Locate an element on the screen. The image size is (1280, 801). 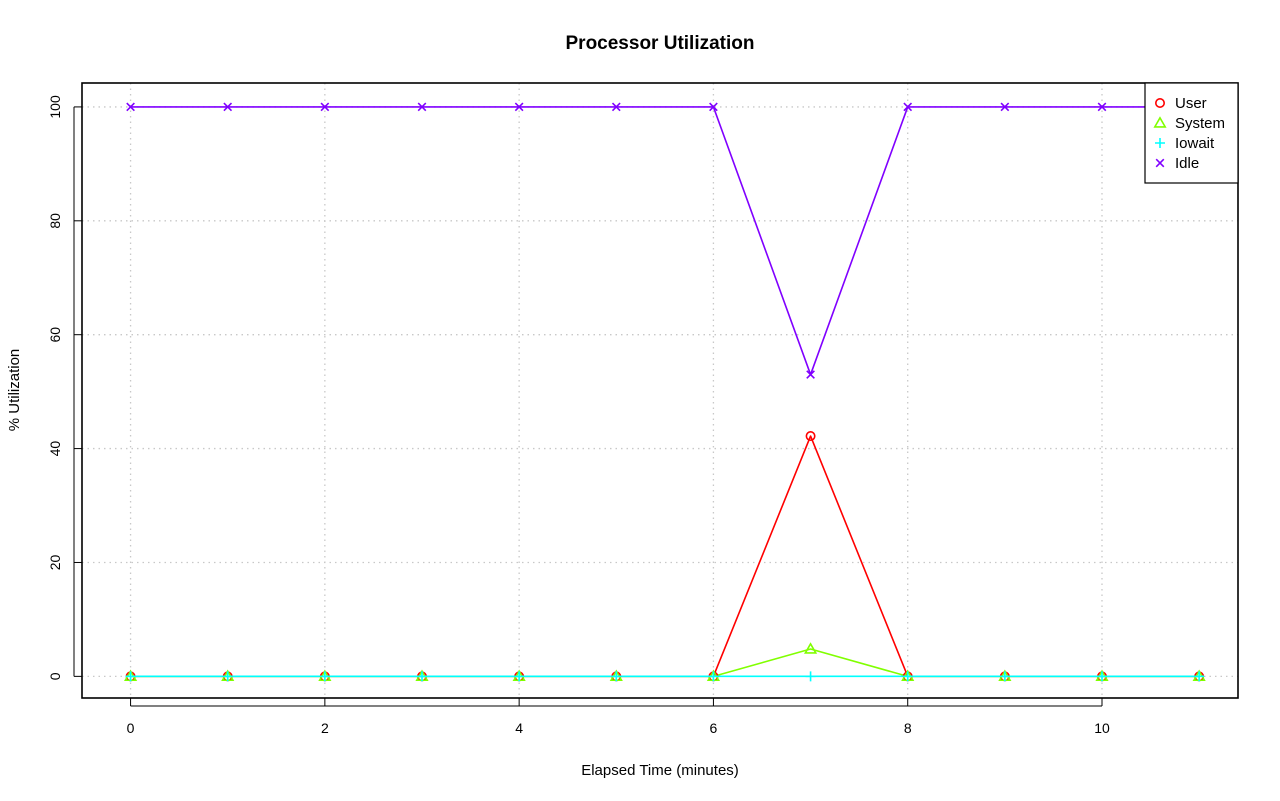
y-tick-label: 40 is located at coordinates (55, 449).